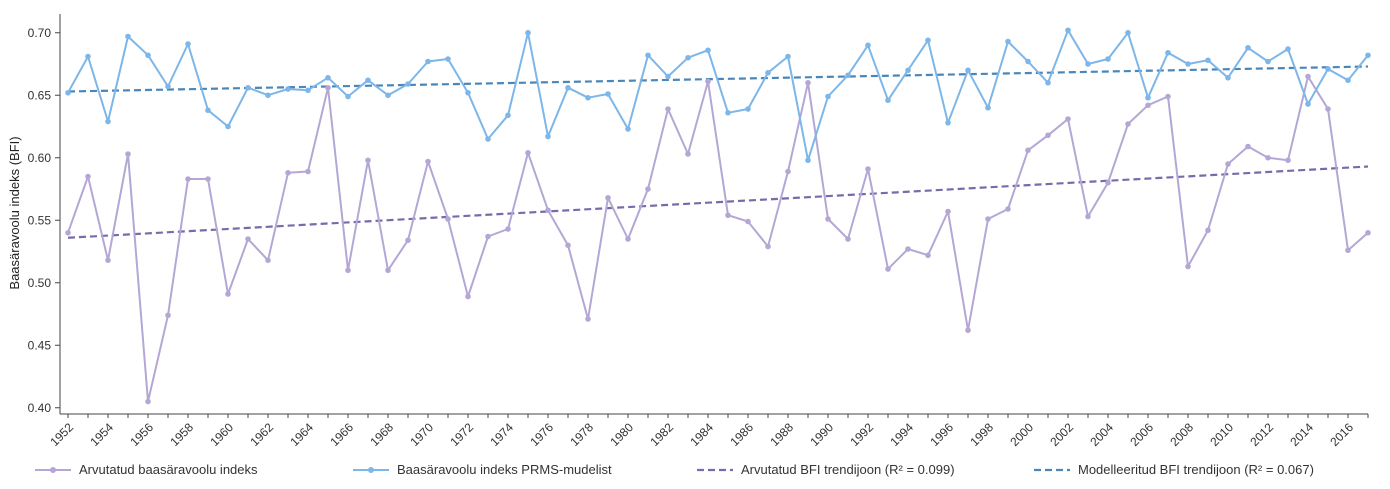  Describe the element at coordinates (1221, 434) in the screenshot. I see `x-tick-label: 2010` at that location.